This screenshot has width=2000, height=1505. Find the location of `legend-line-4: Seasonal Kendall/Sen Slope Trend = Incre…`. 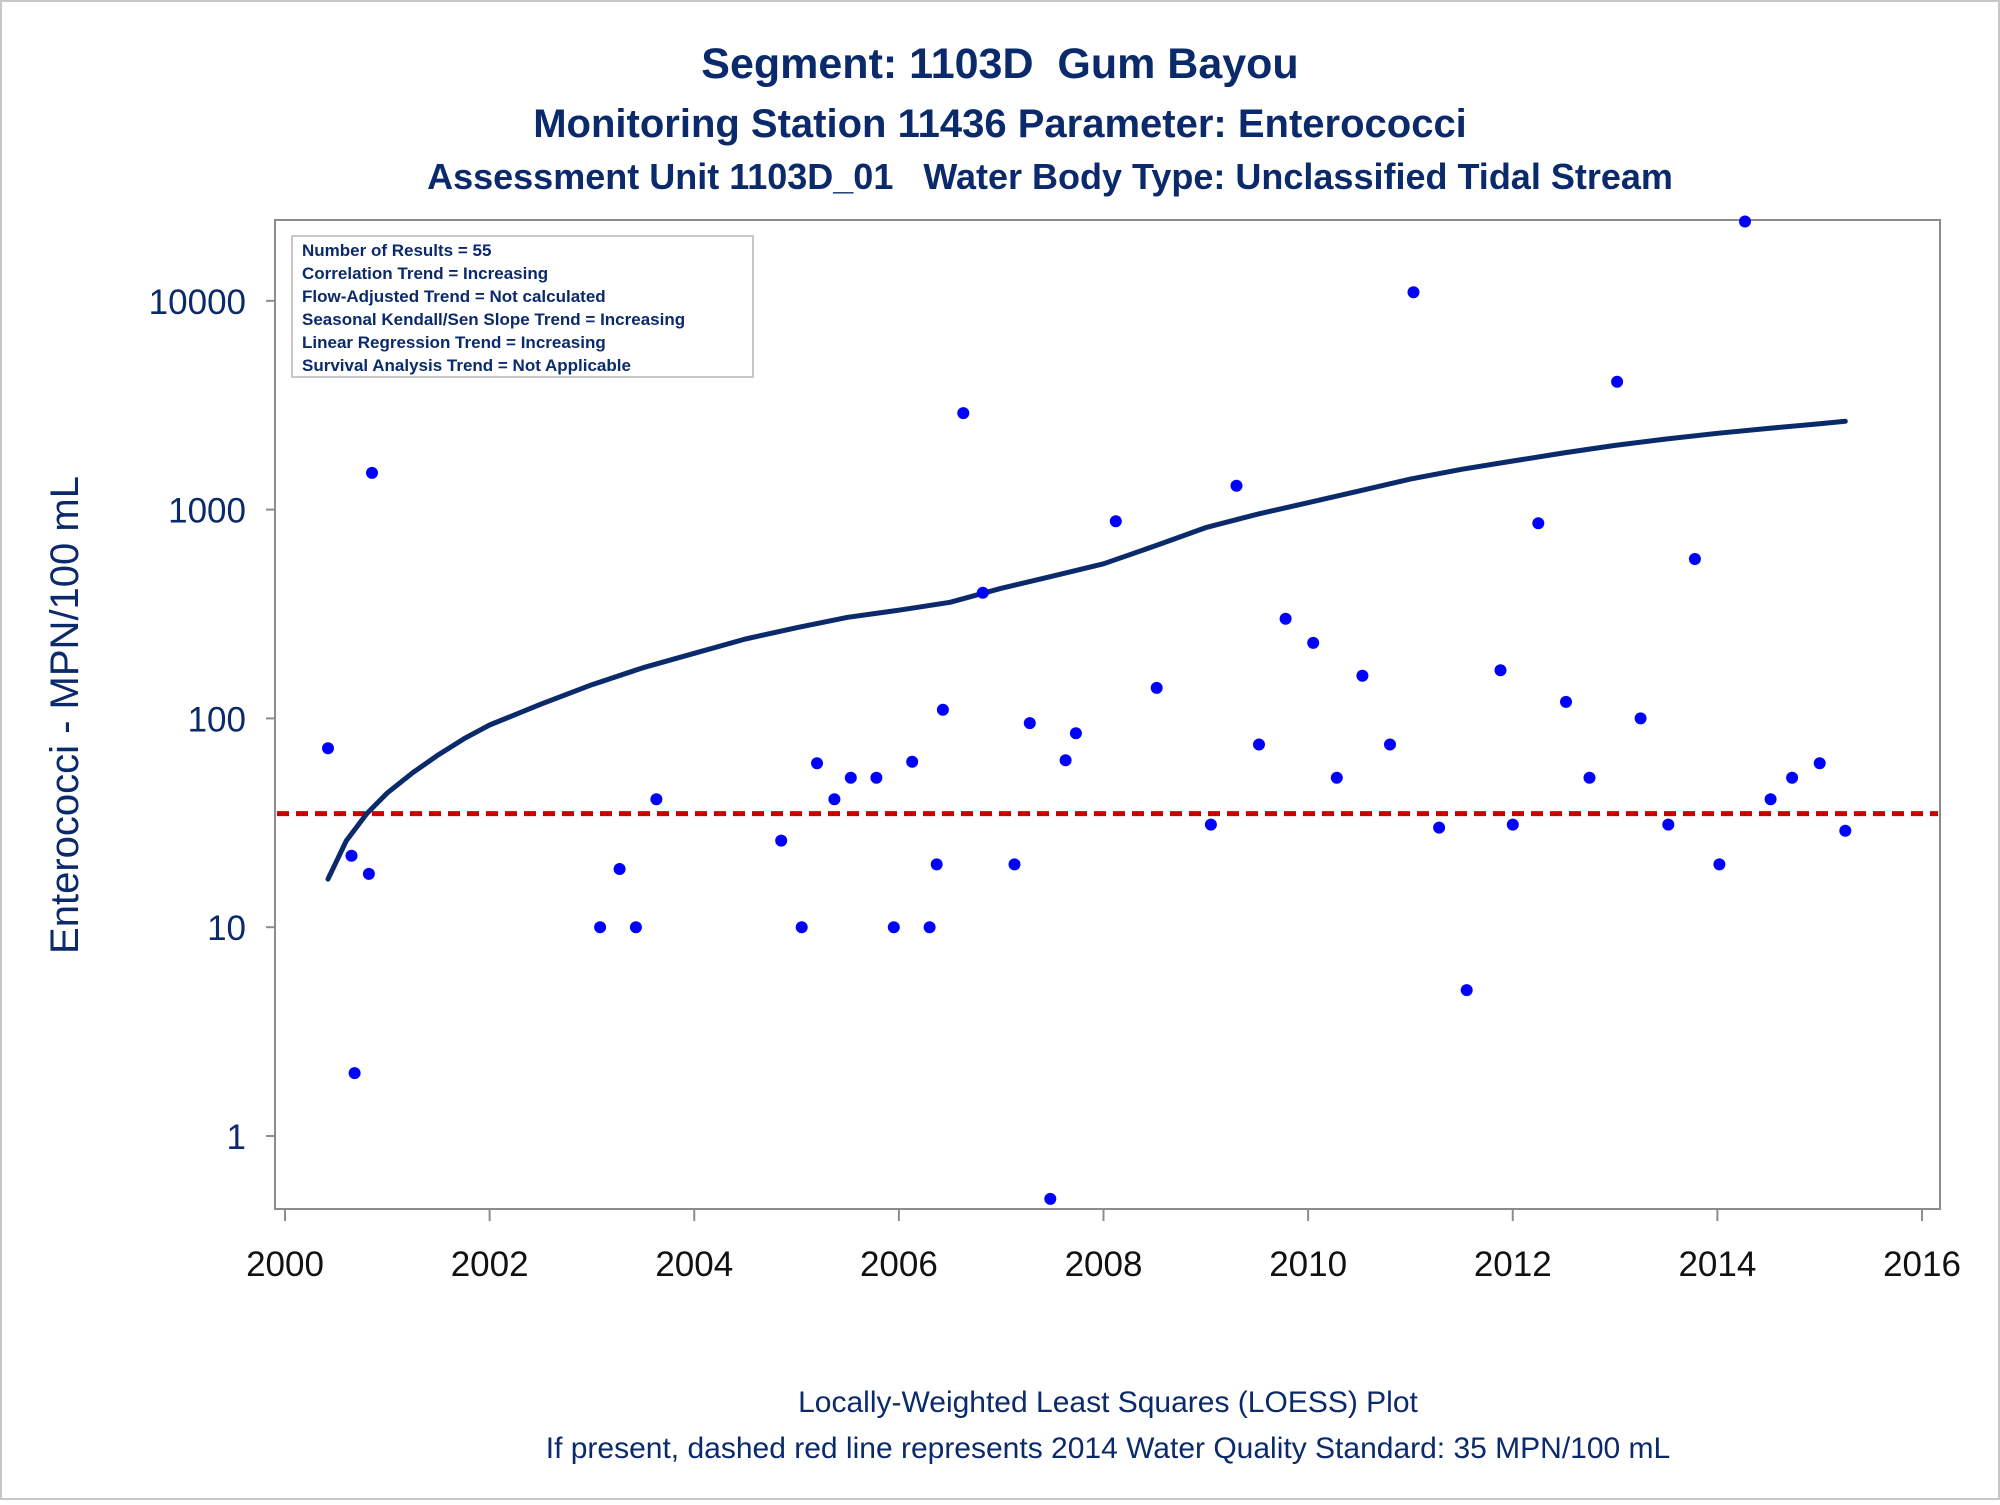

legend-line-4: Seasonal Kendall/Sen Slope Trend = Incre… is located at coordinates (493, 319).